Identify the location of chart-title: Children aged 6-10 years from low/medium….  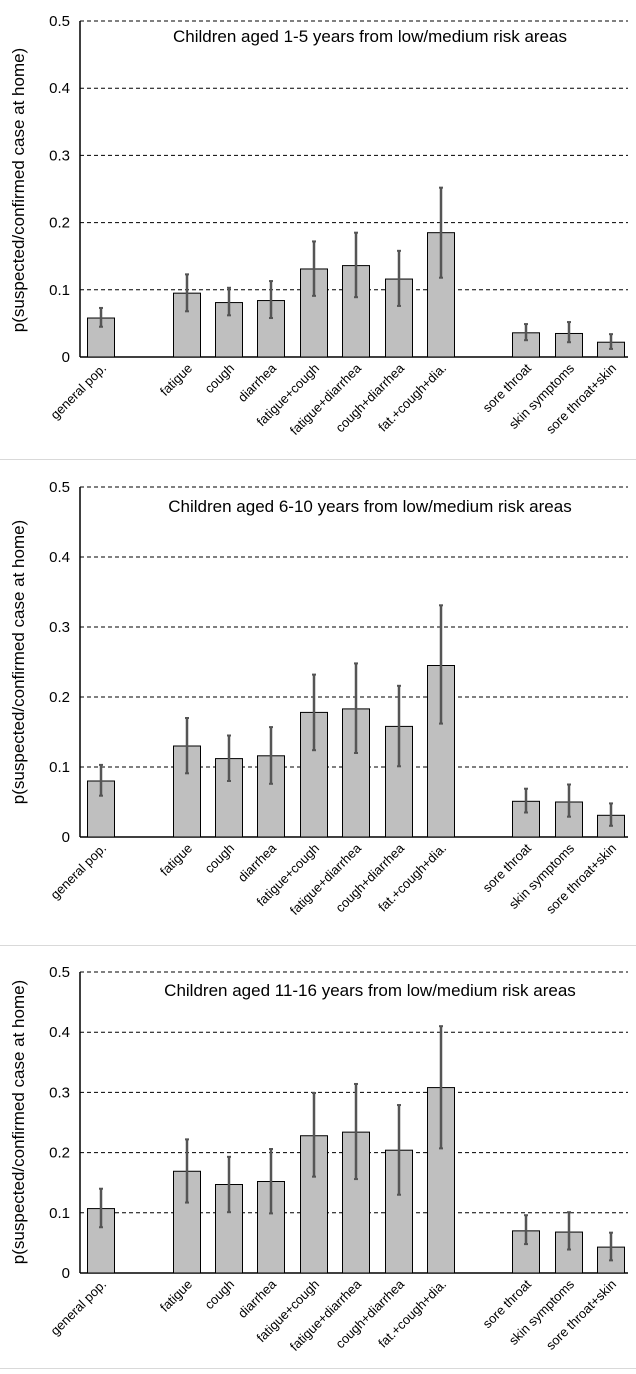
(369, 506).